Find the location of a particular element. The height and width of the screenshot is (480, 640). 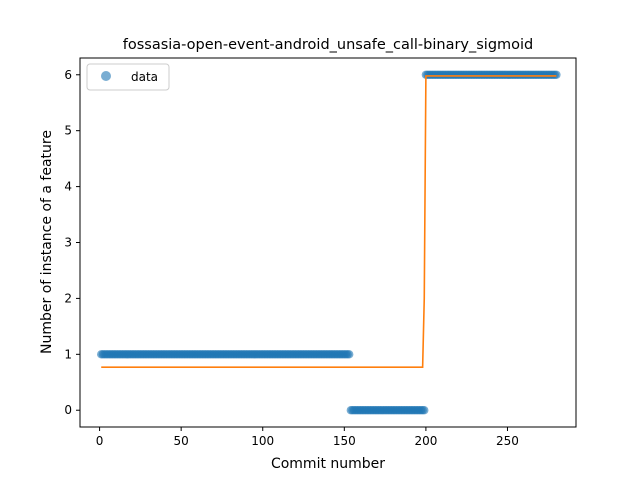

y-tick-label: 1 is located at coordinates (68, 354).